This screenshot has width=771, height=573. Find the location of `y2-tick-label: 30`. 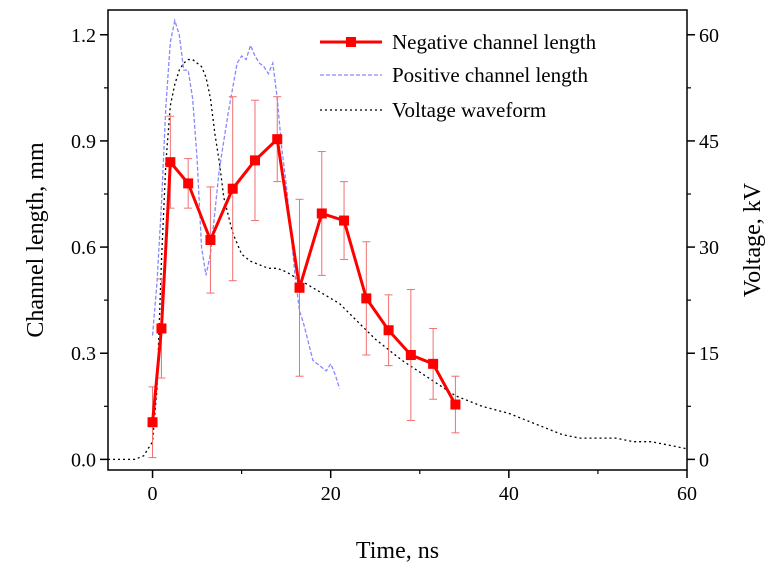

y2-tick-label: 30 is located at coordinates (709, 248).